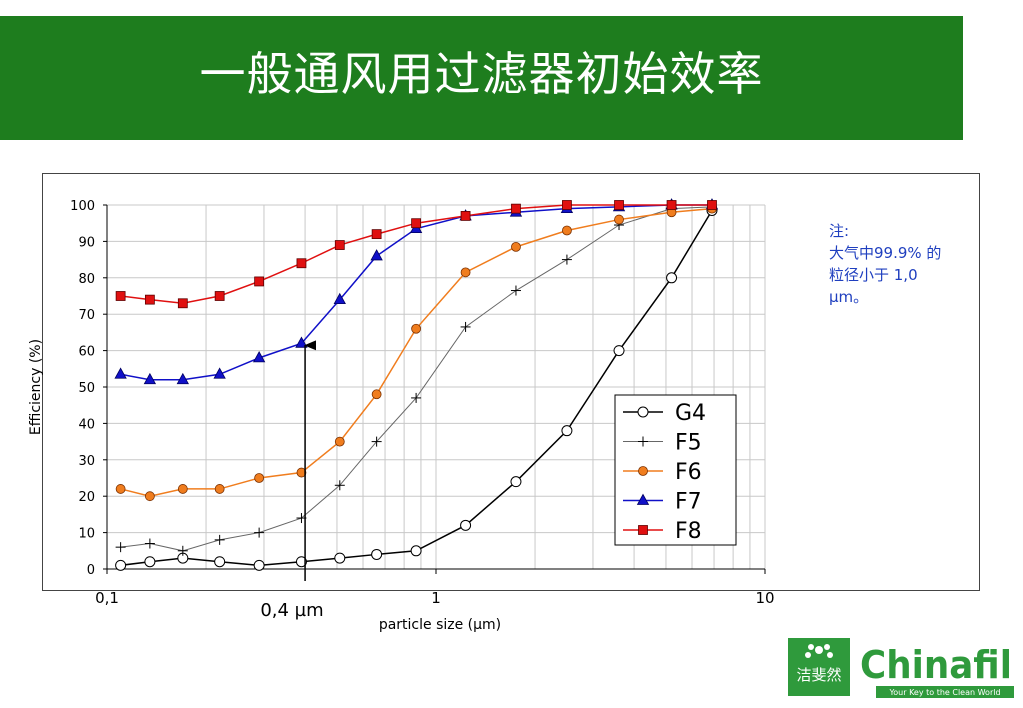 This screenshot has width=1023, height=708. Describe the element at coordinates (945, 692) in the screenshot. I see `logo-tagline-bar` at that location.